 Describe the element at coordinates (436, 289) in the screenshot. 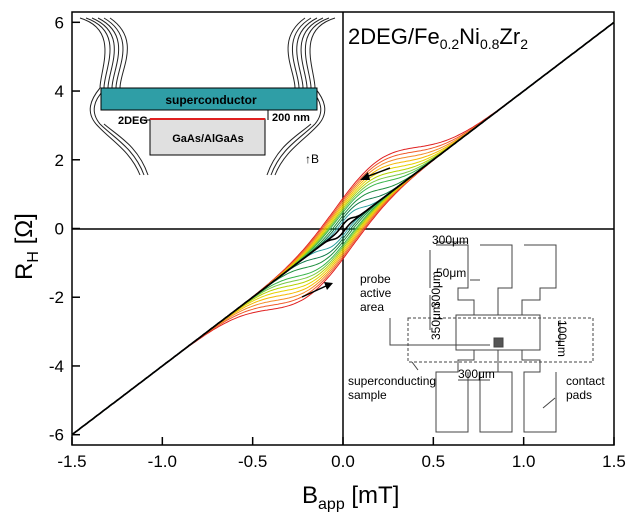

I see `dim-300-side: 300μm` at that location.